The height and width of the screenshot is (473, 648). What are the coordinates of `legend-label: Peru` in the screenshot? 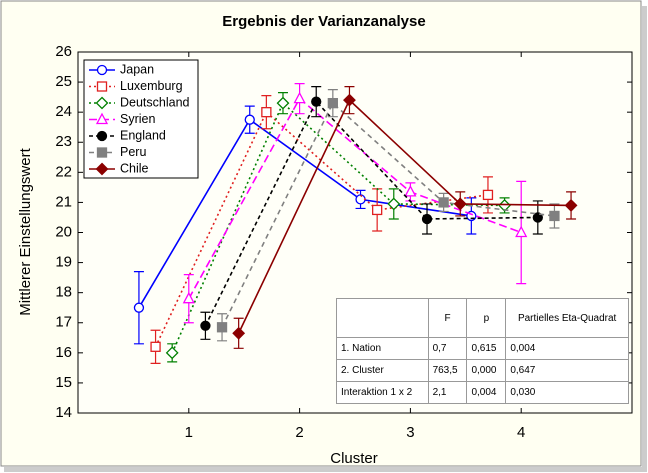 It's located at (133, 152).